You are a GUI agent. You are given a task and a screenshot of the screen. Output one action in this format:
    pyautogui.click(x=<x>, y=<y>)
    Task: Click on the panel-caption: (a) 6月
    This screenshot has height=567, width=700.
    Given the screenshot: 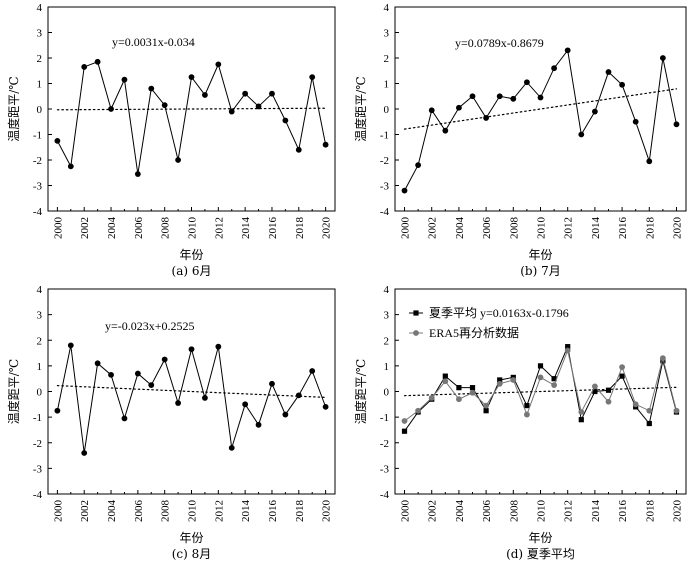 What is the action you would take?
    pyautogui.click(x=192, y=271)
    